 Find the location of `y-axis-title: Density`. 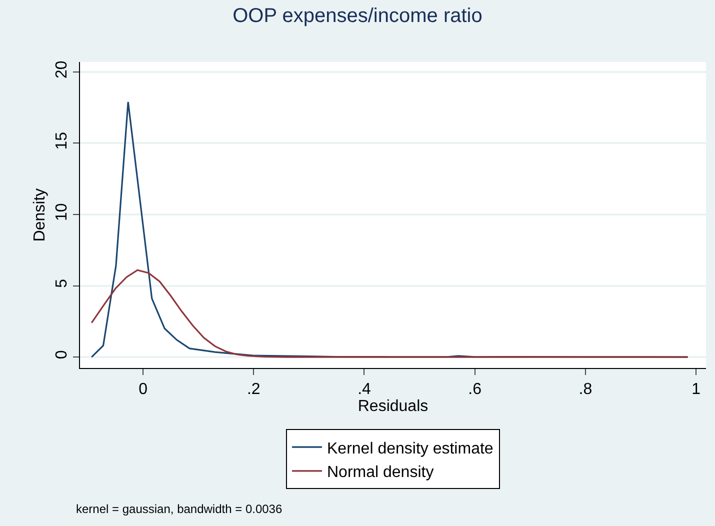

y-axis-title: Density is located at coordinates (40, 215).